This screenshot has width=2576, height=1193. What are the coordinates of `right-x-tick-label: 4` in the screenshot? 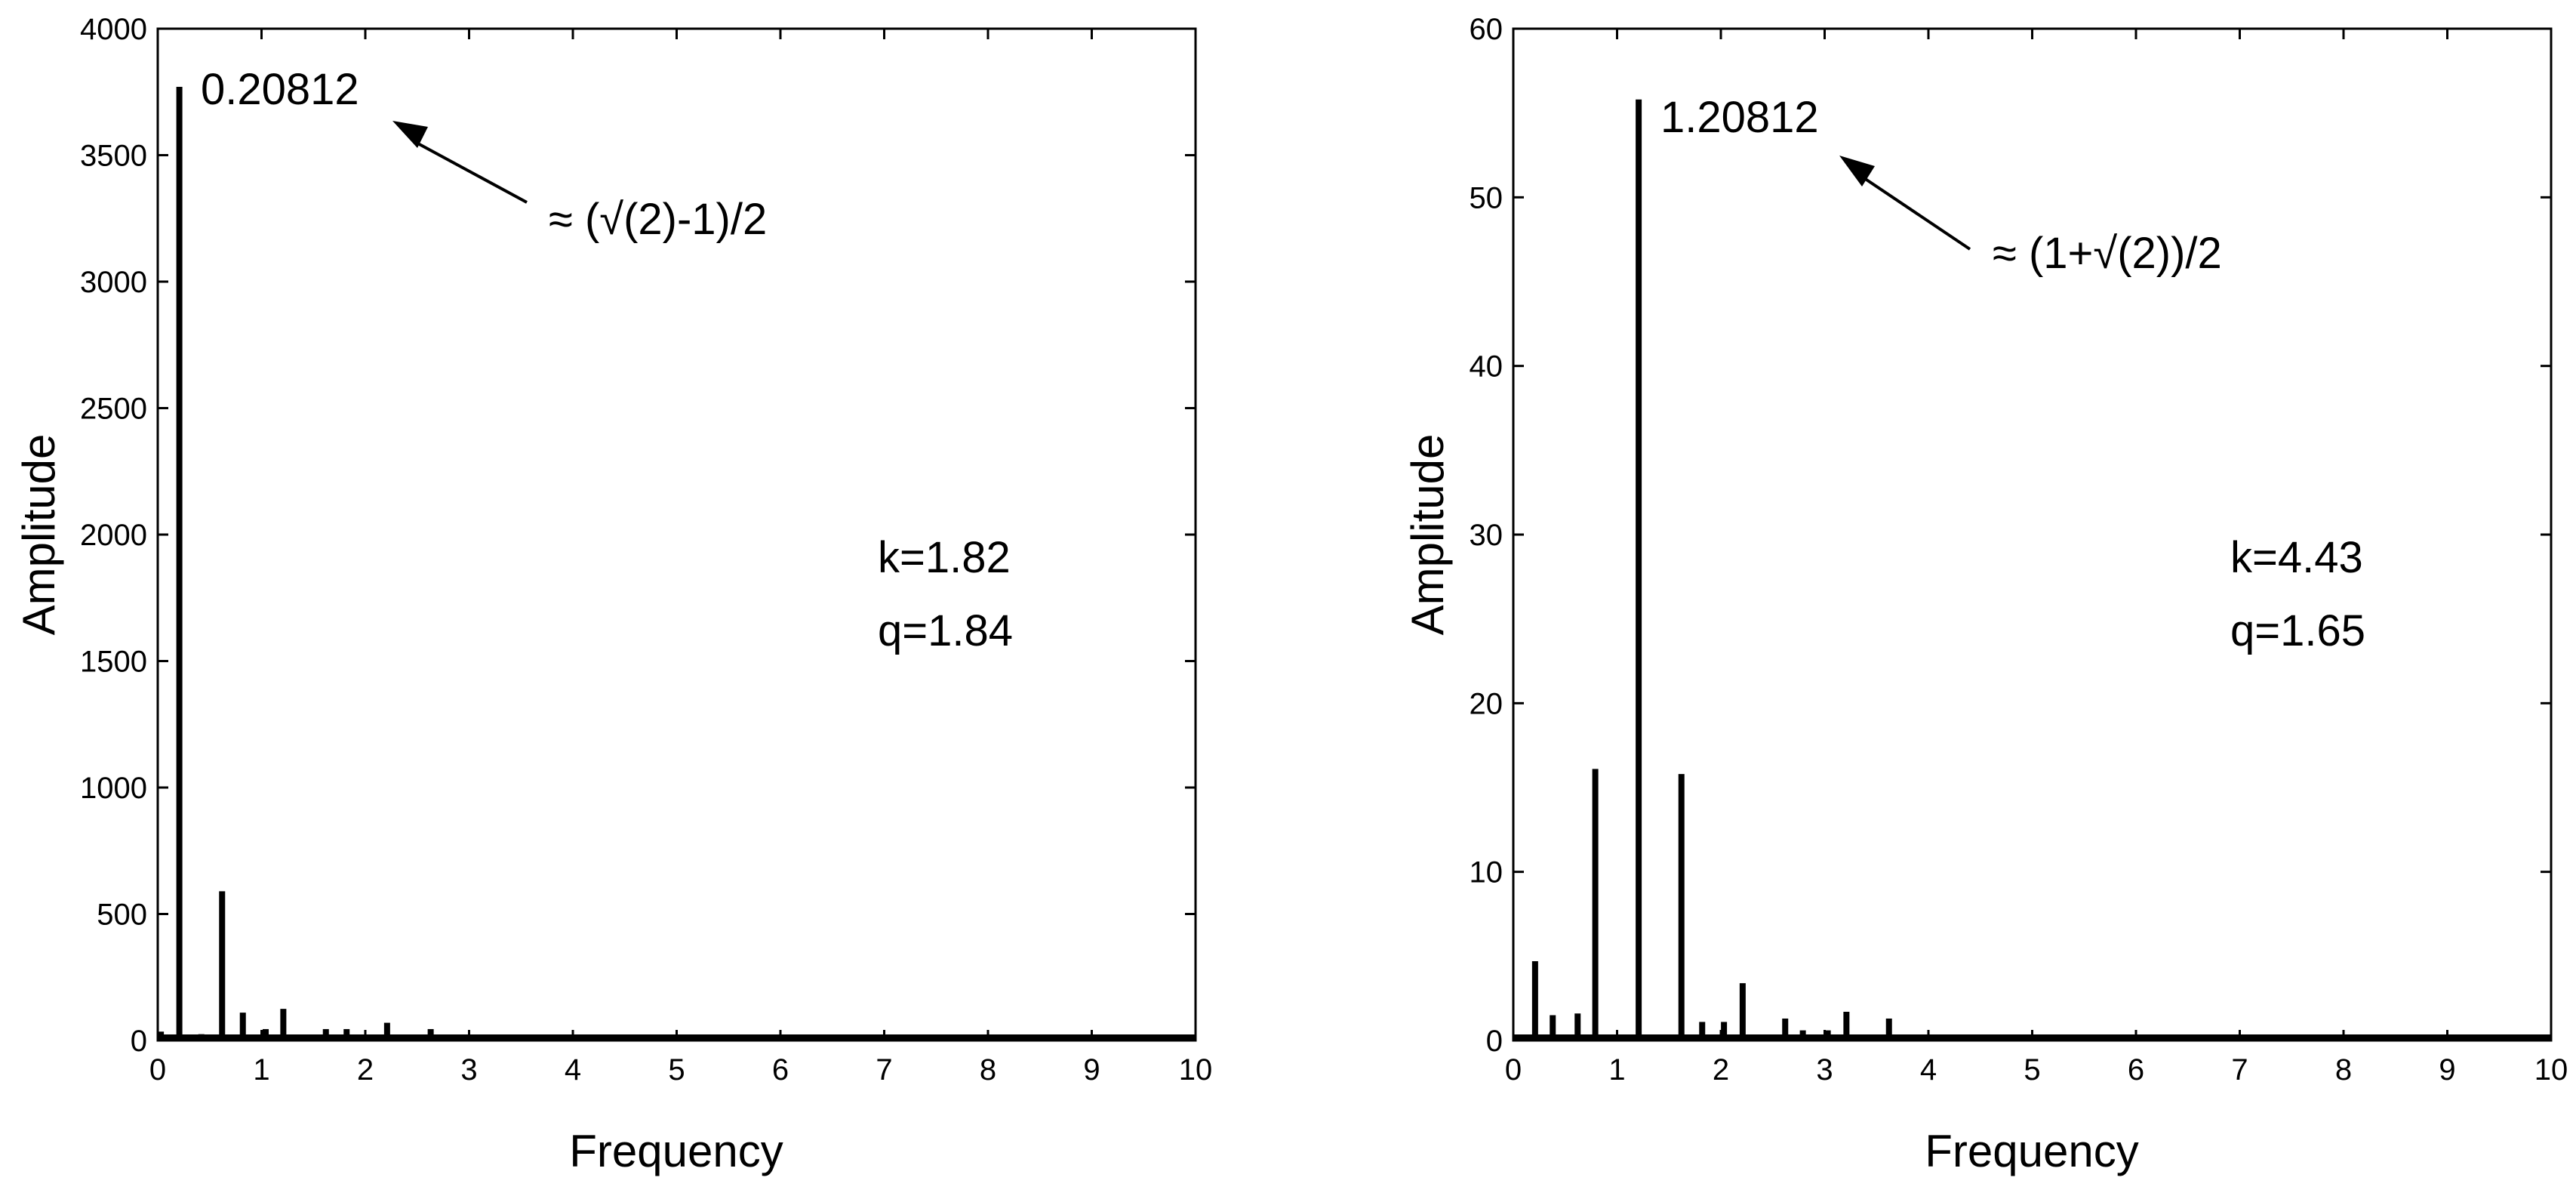 It's located at (1928, 1070).